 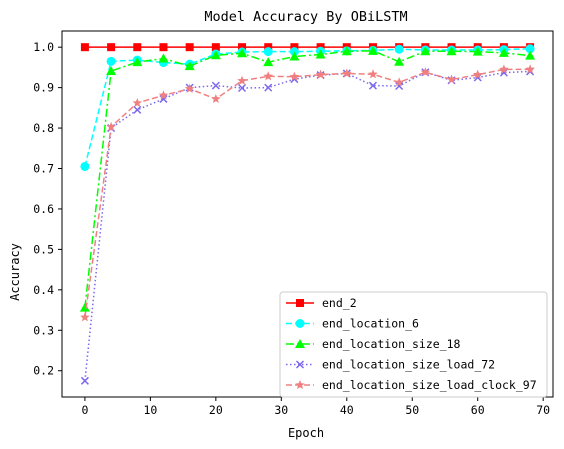 I want to click on x-tick-label: 20, so click(x=216, y=410).